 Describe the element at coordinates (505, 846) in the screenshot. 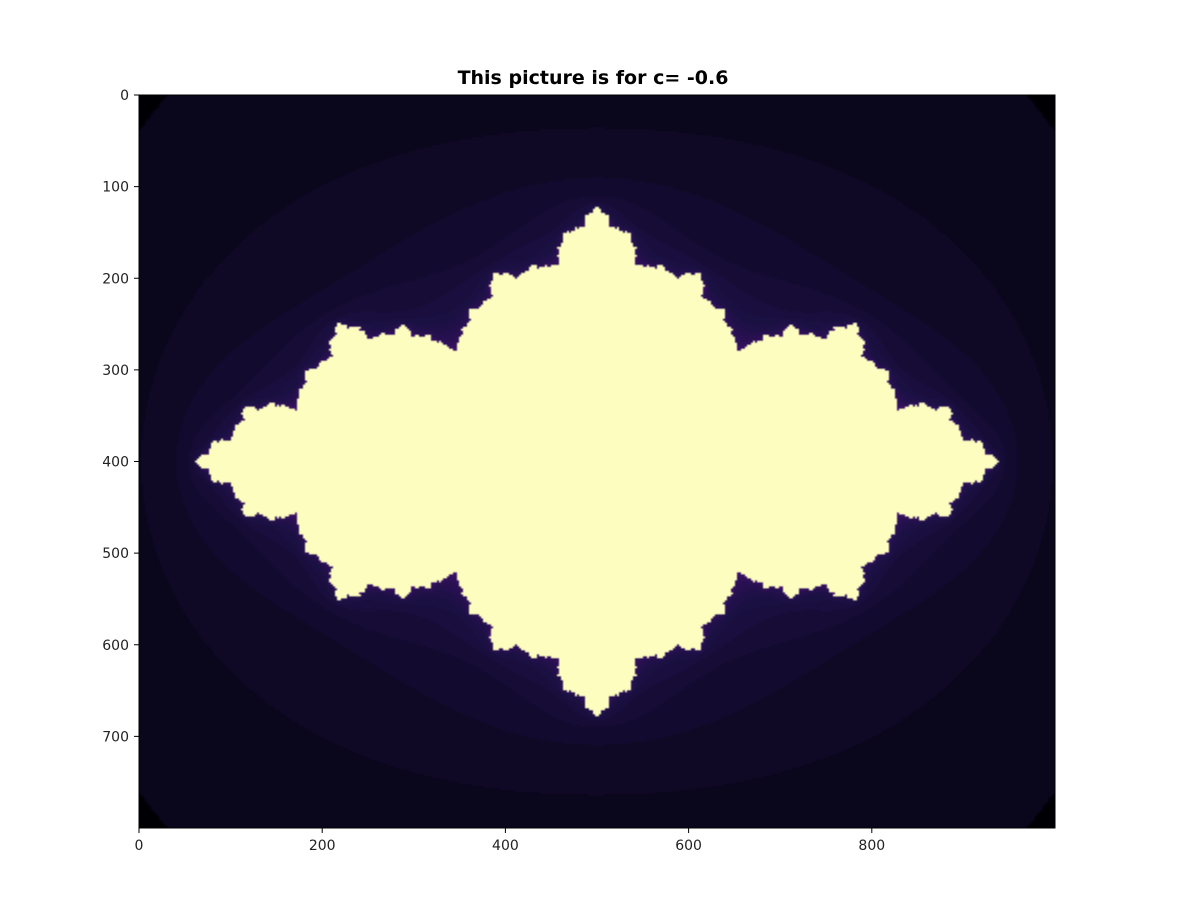

I see `x-tick-label: 400` at that location.